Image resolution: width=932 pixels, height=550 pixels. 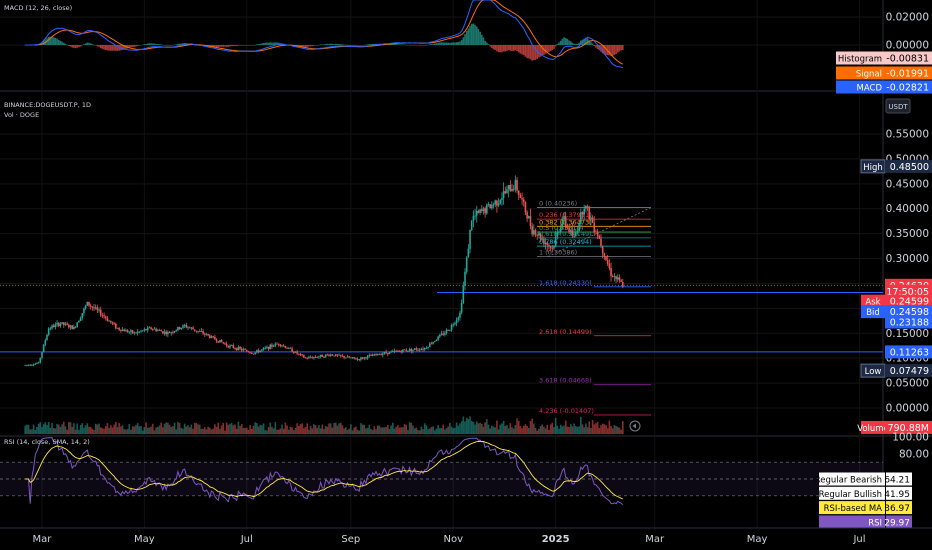 What do you see at coordinates (441, 471) in the screenshot?
I see `rsi-pane` at bounding box center [441, 471].